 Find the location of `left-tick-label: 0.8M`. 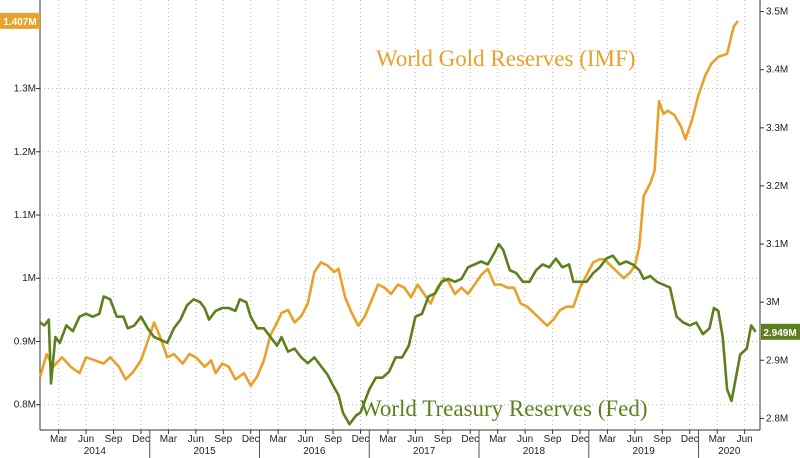

left-tick-label: 0.8M is located at coordinates (25, 405).